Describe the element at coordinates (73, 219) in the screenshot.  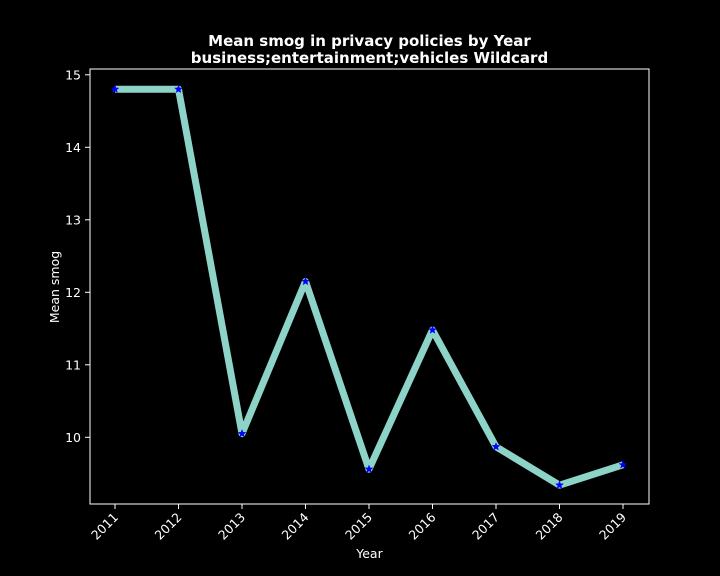
I see `y-tick-label: 13` at that location.